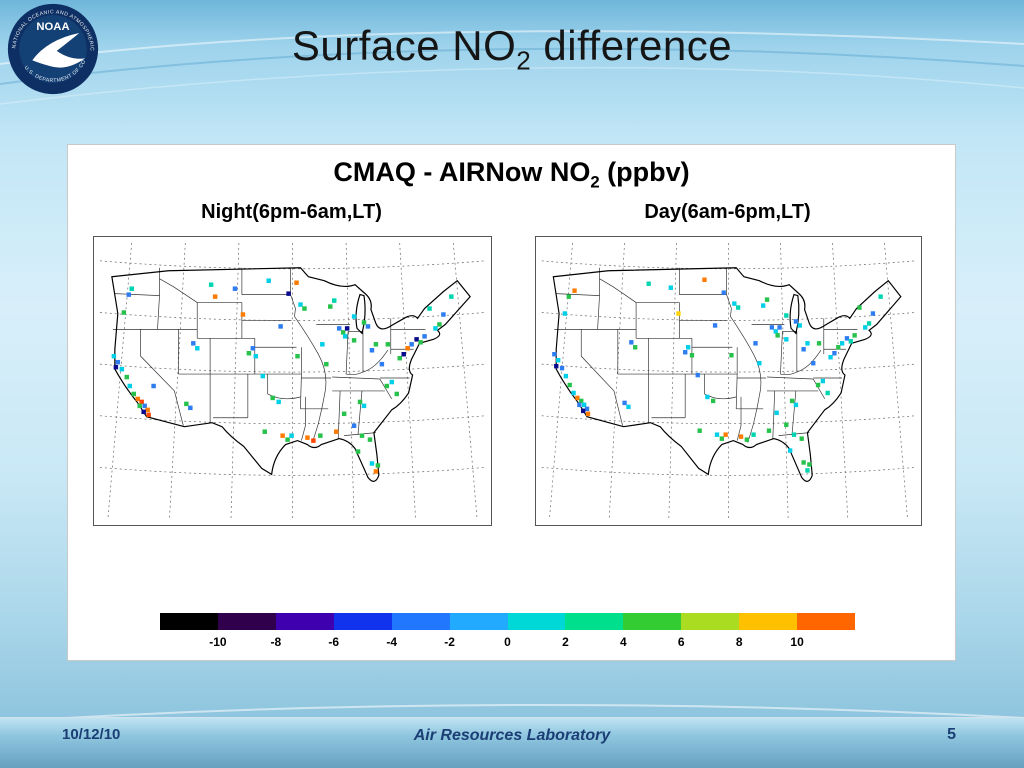 The width and height of the screenshot is (1024, 768). Describe the element at coordinates (797, 642) in the screenshot. I see `colorbar-tick-label: 10` at that location.